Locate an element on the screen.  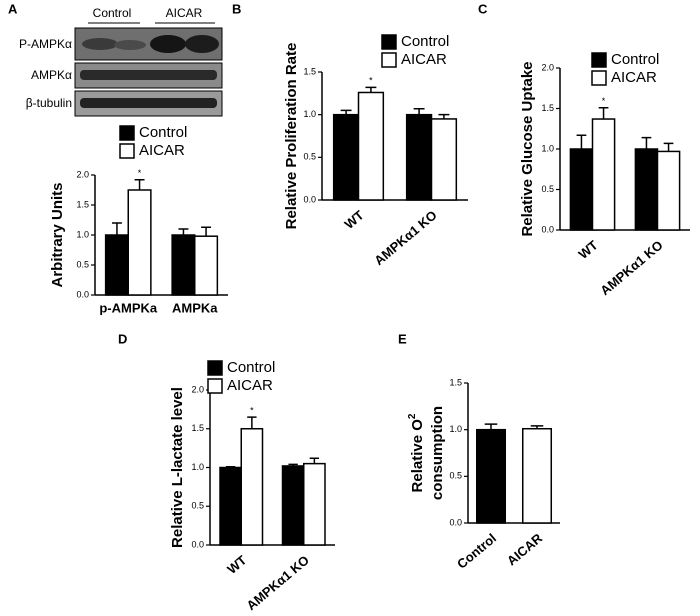
blot-row: β-tubulin is located at coordinates (49, 103).